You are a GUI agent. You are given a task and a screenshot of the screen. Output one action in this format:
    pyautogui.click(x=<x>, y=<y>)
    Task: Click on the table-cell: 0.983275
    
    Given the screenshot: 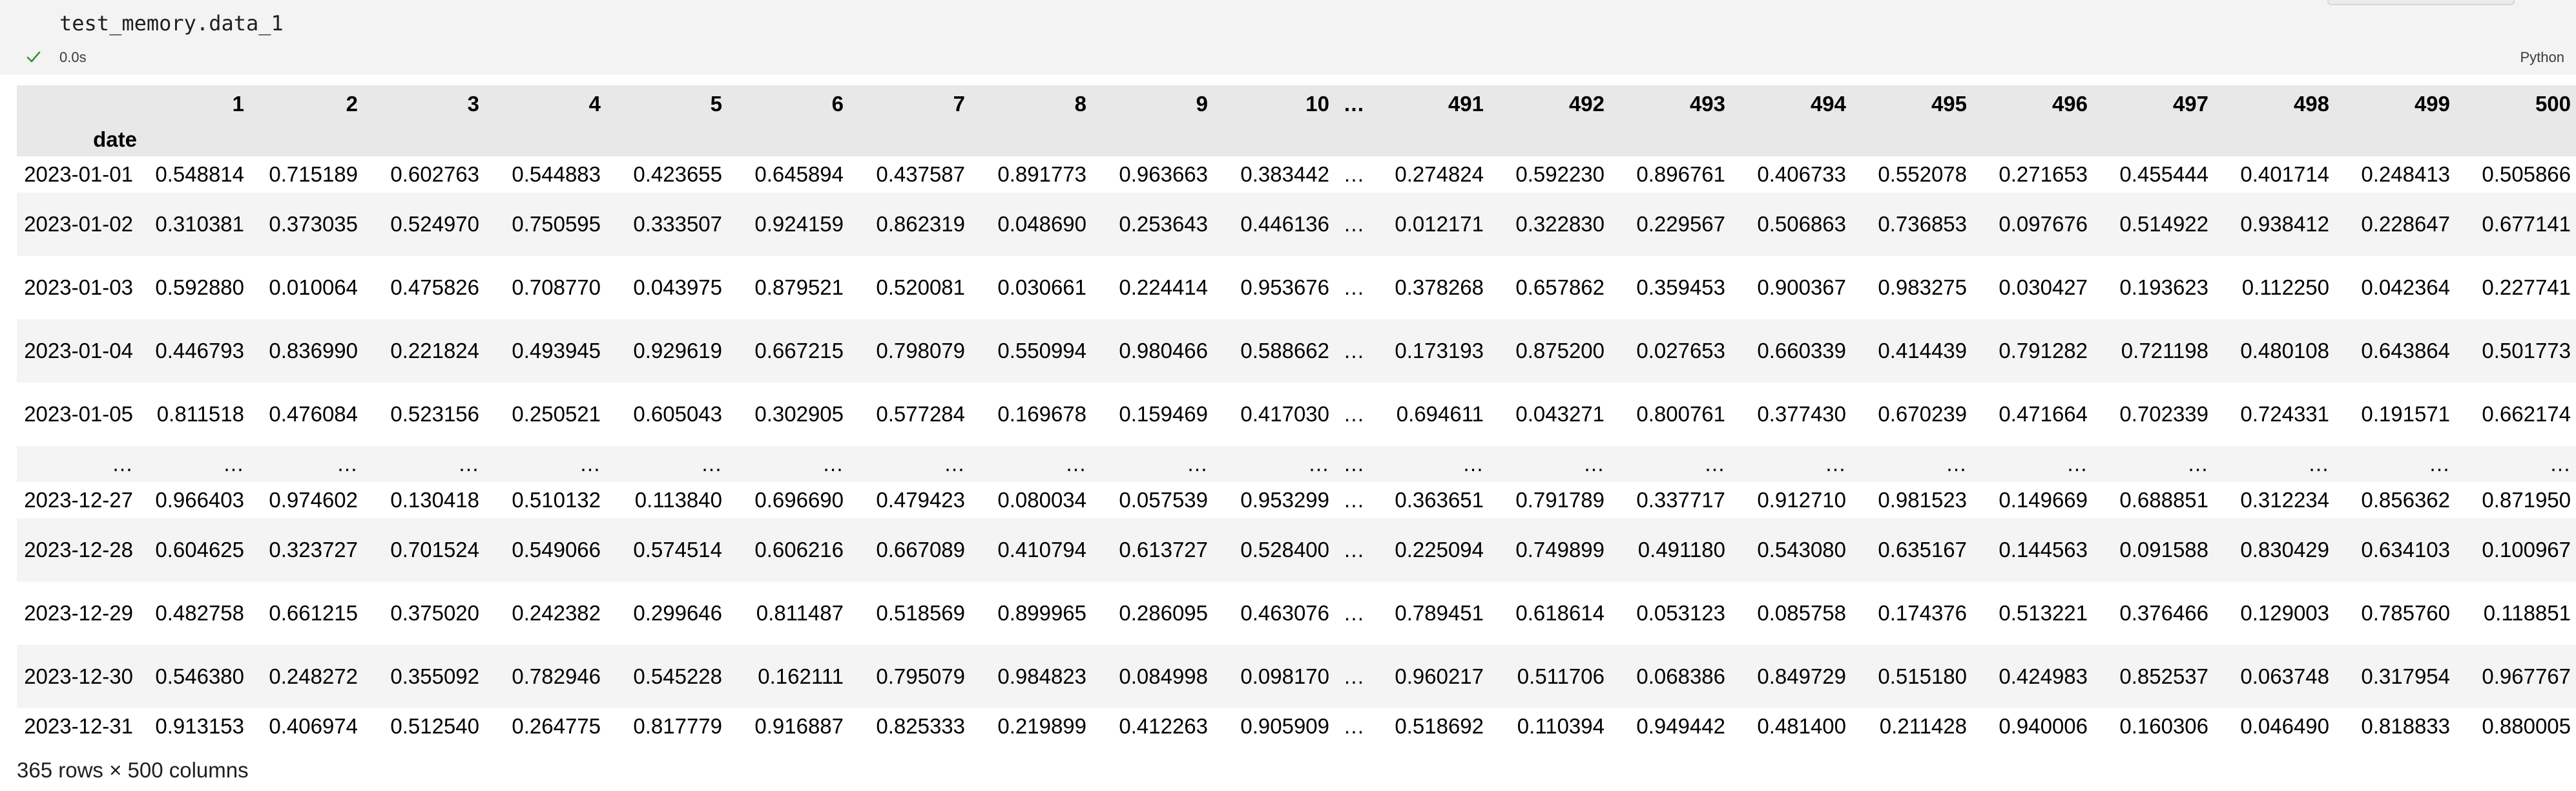 What is the action you would take?
    pyautogui.click(x=1922, y=287)
    